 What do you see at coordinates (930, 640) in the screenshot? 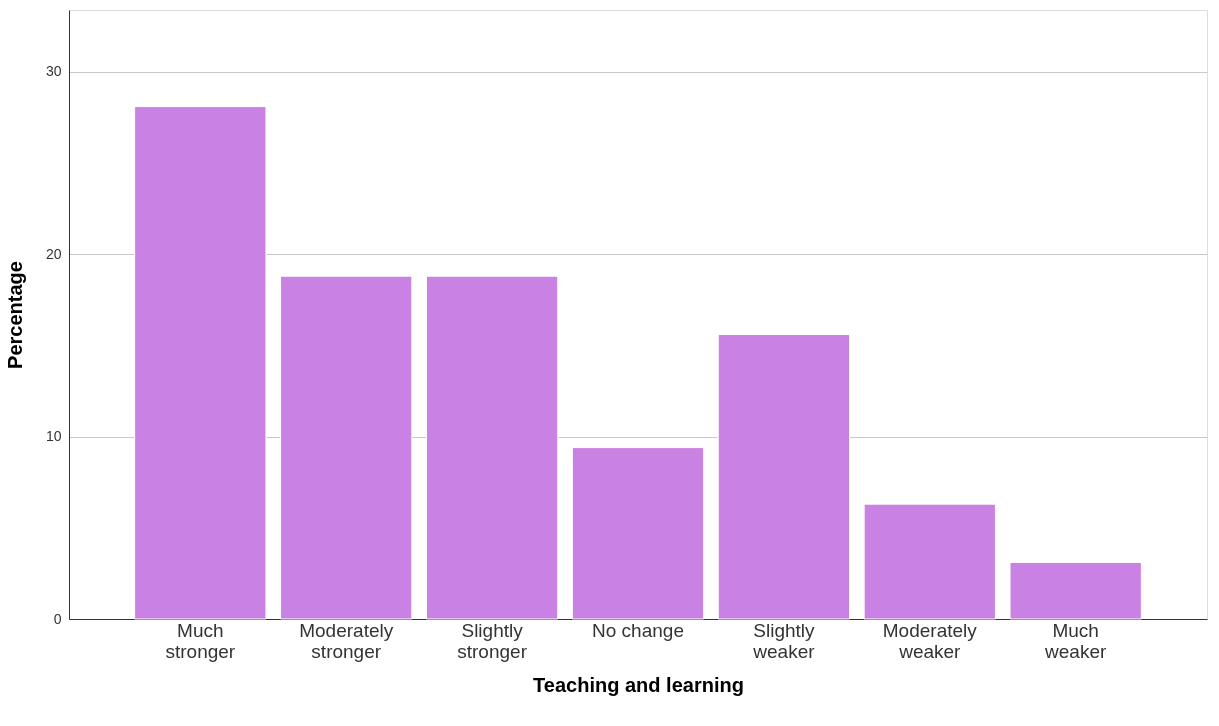
I see `x-tick-label: Moderately weaker` at bounding box center [930, 640].